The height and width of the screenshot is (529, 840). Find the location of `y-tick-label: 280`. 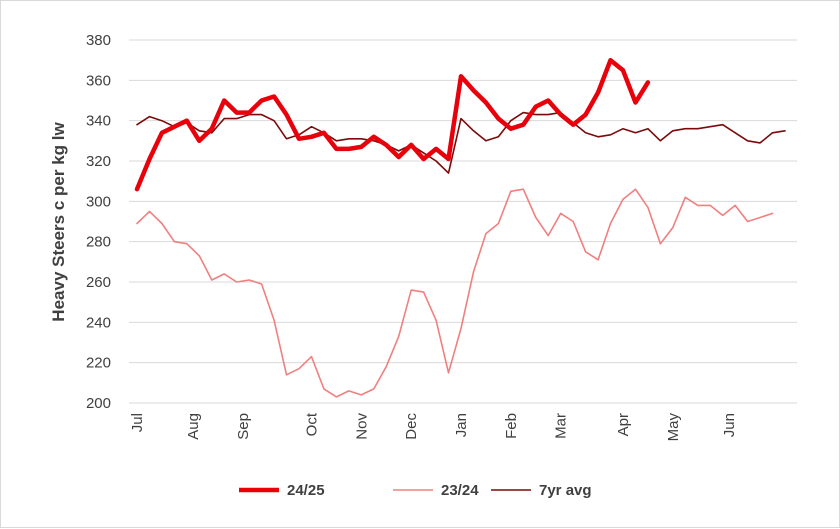

y-tick-label: 280 is located at coordinates (98, 242).